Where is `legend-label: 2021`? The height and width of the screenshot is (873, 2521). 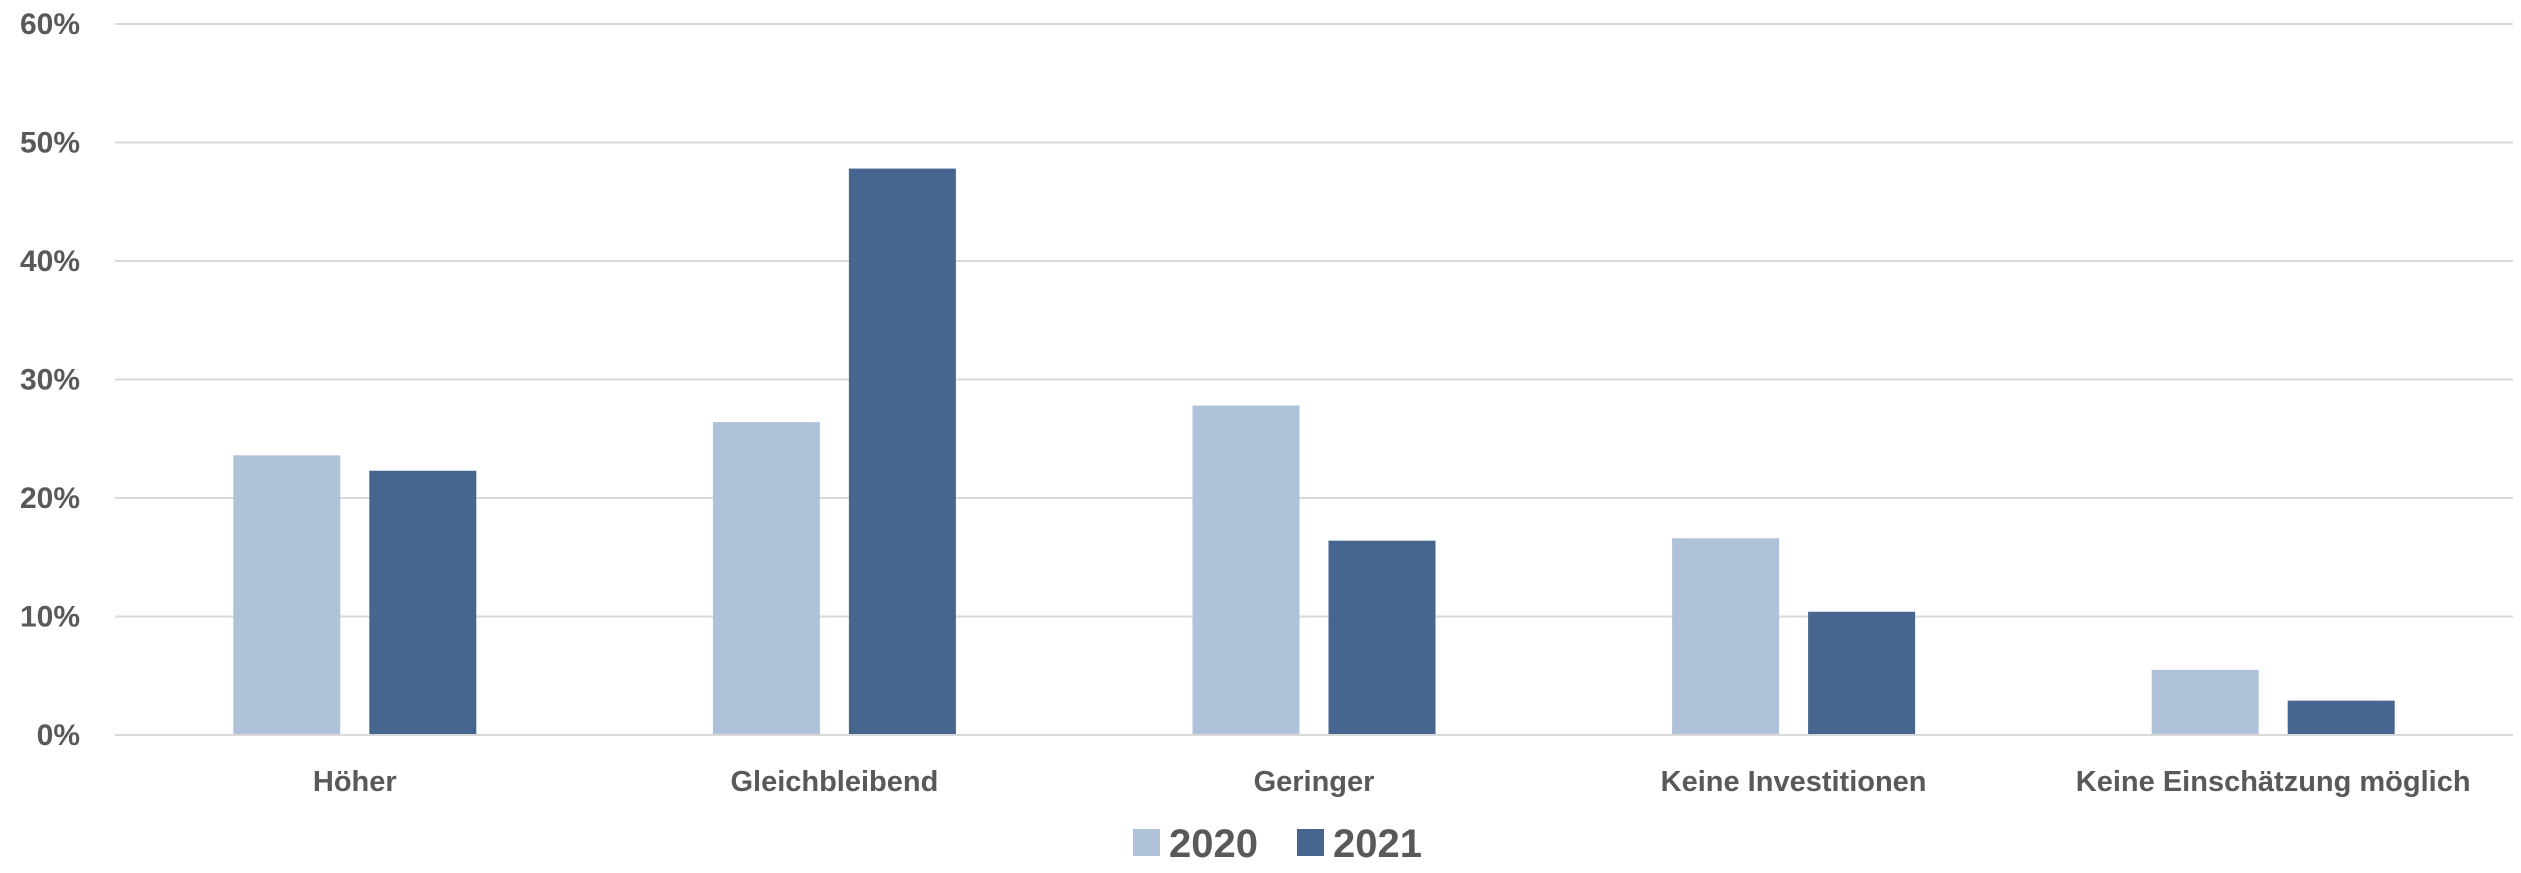
legend-label: 2021 is located at coordinates (1377, 844).